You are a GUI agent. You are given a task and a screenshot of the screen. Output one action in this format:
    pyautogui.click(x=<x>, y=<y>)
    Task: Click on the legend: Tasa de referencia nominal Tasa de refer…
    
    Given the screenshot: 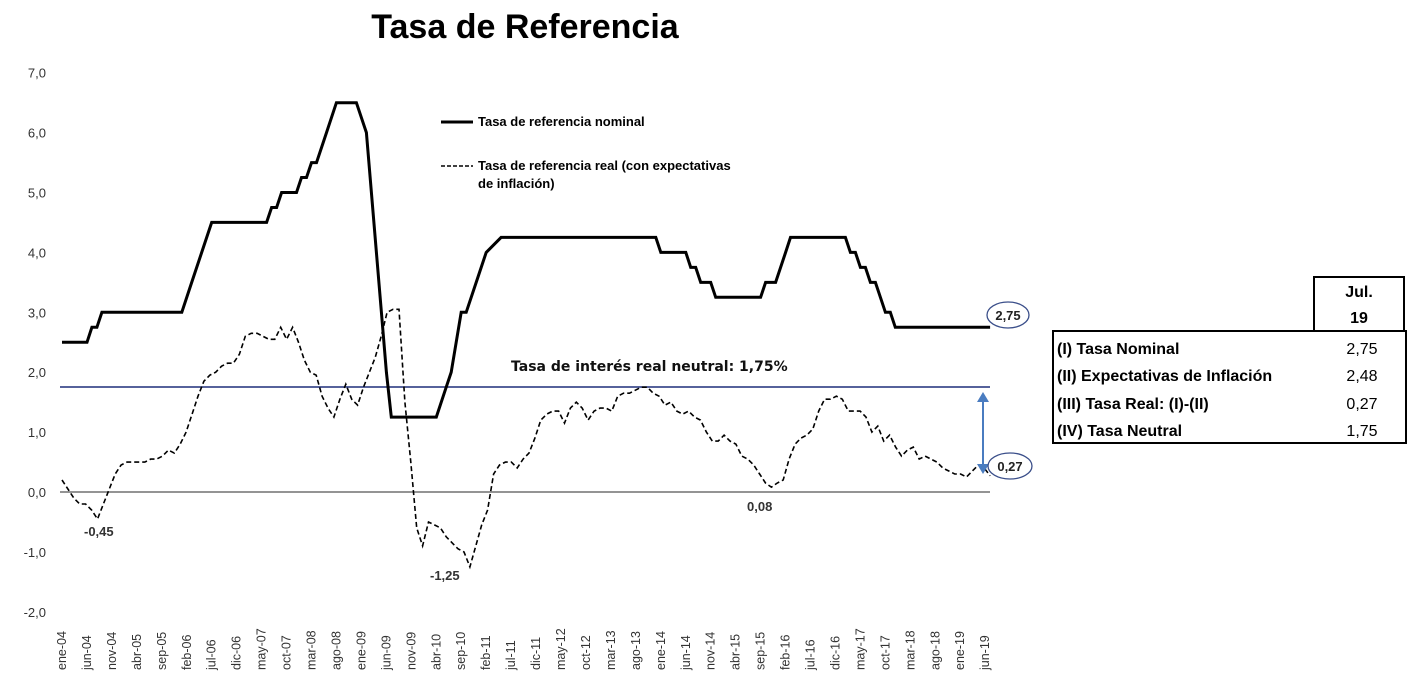 What is the action you would take?
    pyautogui.click(x=586, y=152)
    